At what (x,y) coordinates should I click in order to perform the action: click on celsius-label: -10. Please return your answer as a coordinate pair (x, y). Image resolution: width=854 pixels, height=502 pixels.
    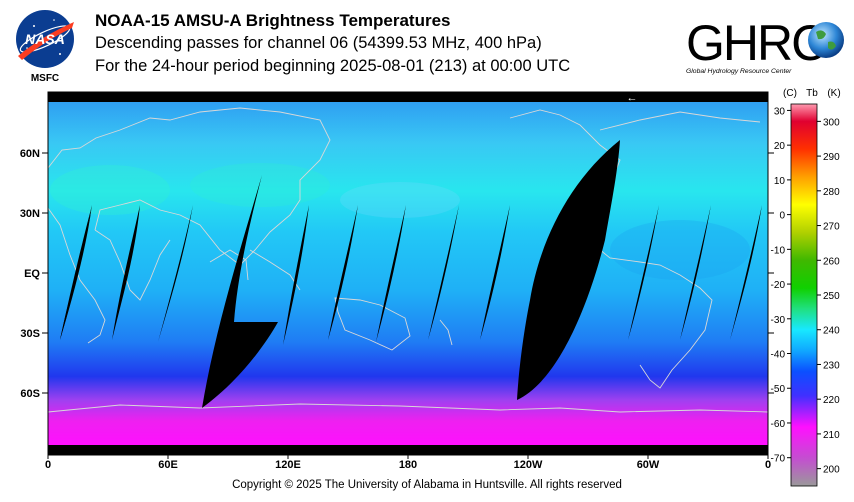
    Looking at the image, I should click on (778, 250).